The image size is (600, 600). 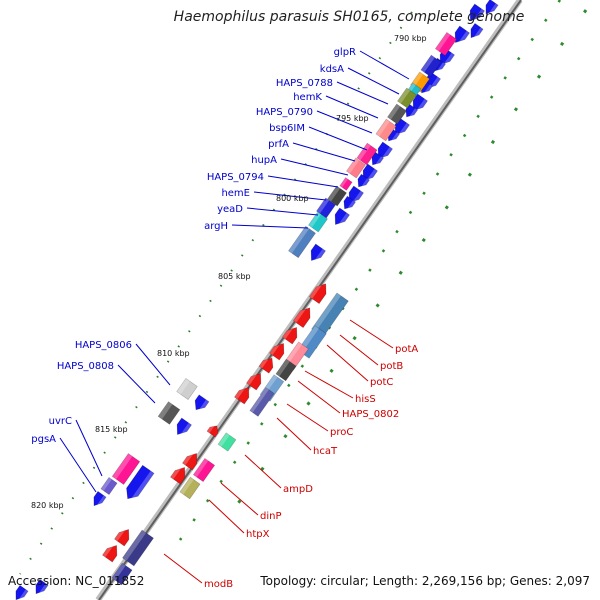 What do you see at coordinates (111, 429) in the screenshot?
I see `scale-tick-label: 815 kbp` at bounding box center [111, 429].